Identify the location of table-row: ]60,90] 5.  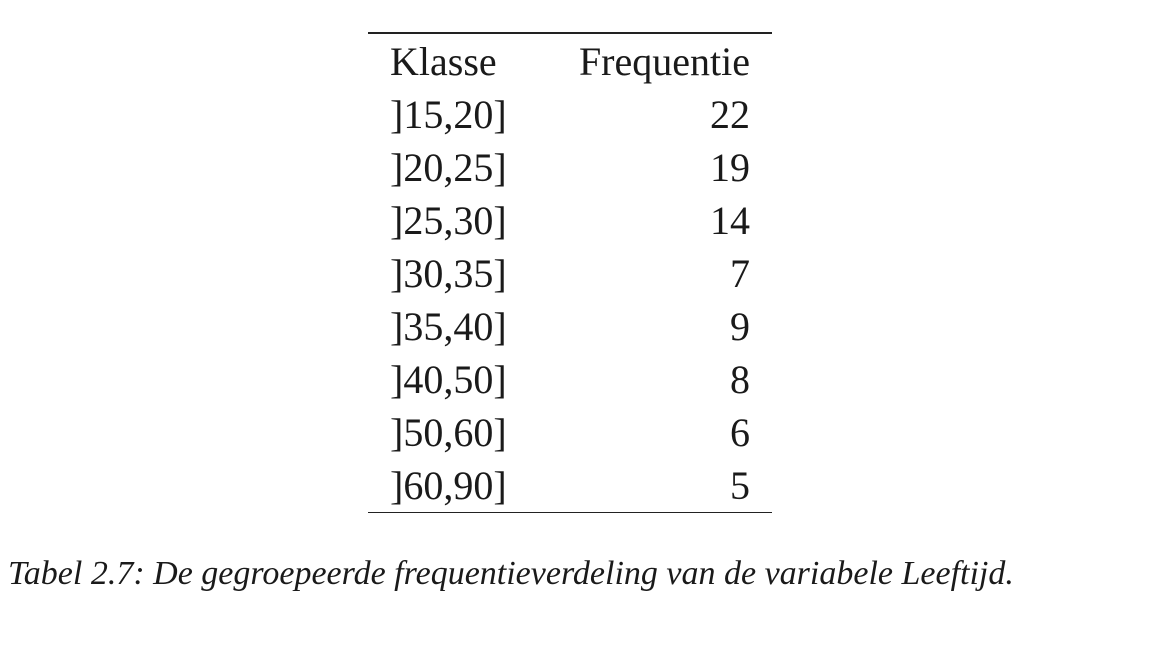
(570, 485).